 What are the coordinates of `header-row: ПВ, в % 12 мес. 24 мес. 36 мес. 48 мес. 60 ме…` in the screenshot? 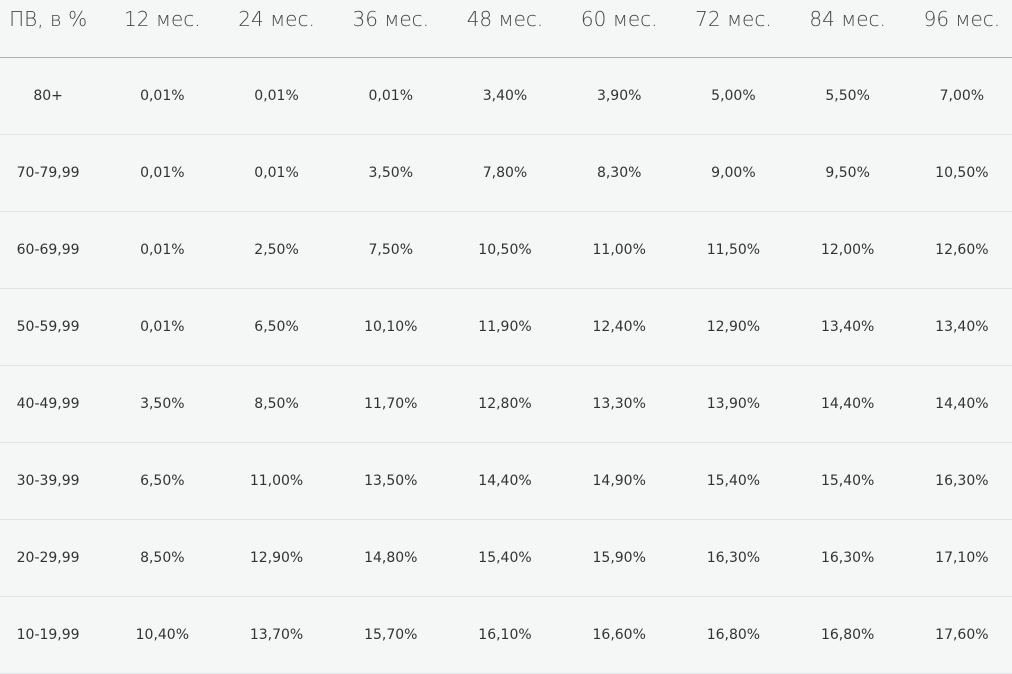 It's located at (506, 29).